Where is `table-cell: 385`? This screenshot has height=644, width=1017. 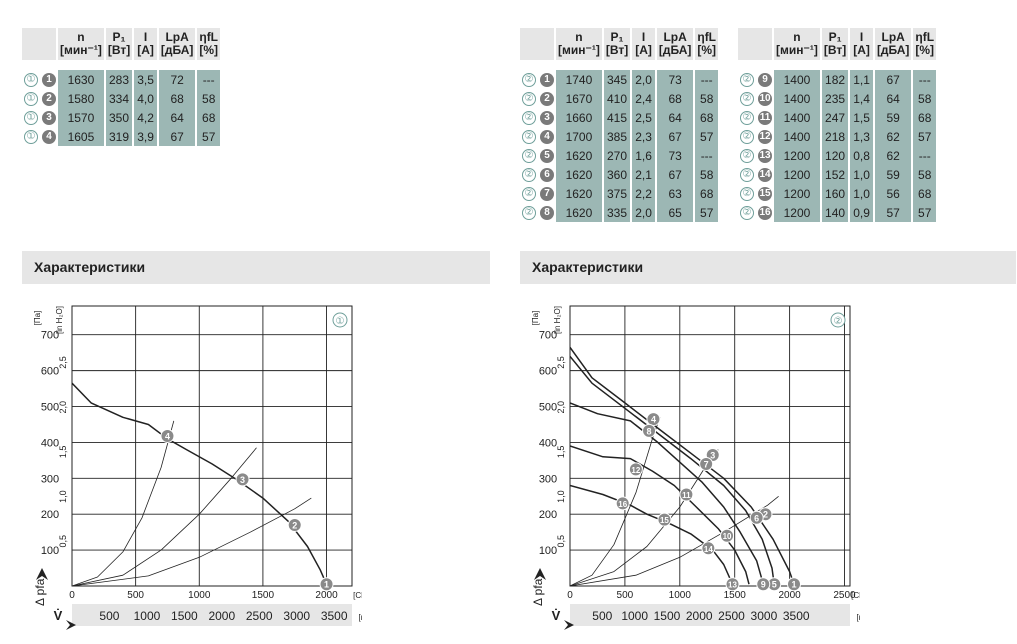 table-cell: 385 is located at coordinates (617, 136).